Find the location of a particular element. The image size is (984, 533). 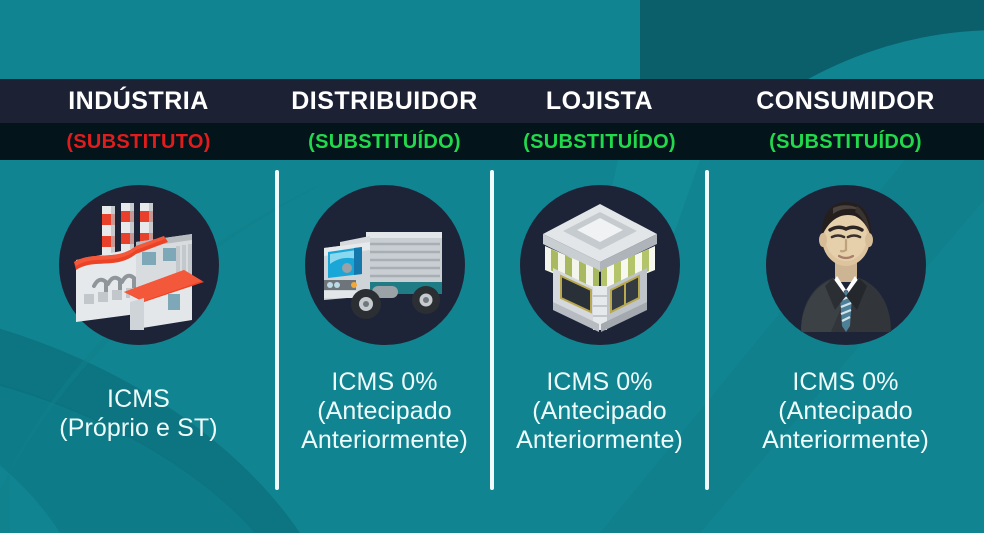

status-badge-distribuidor: (SUBSTITUÍDO) is located at coordinates (384, 141).